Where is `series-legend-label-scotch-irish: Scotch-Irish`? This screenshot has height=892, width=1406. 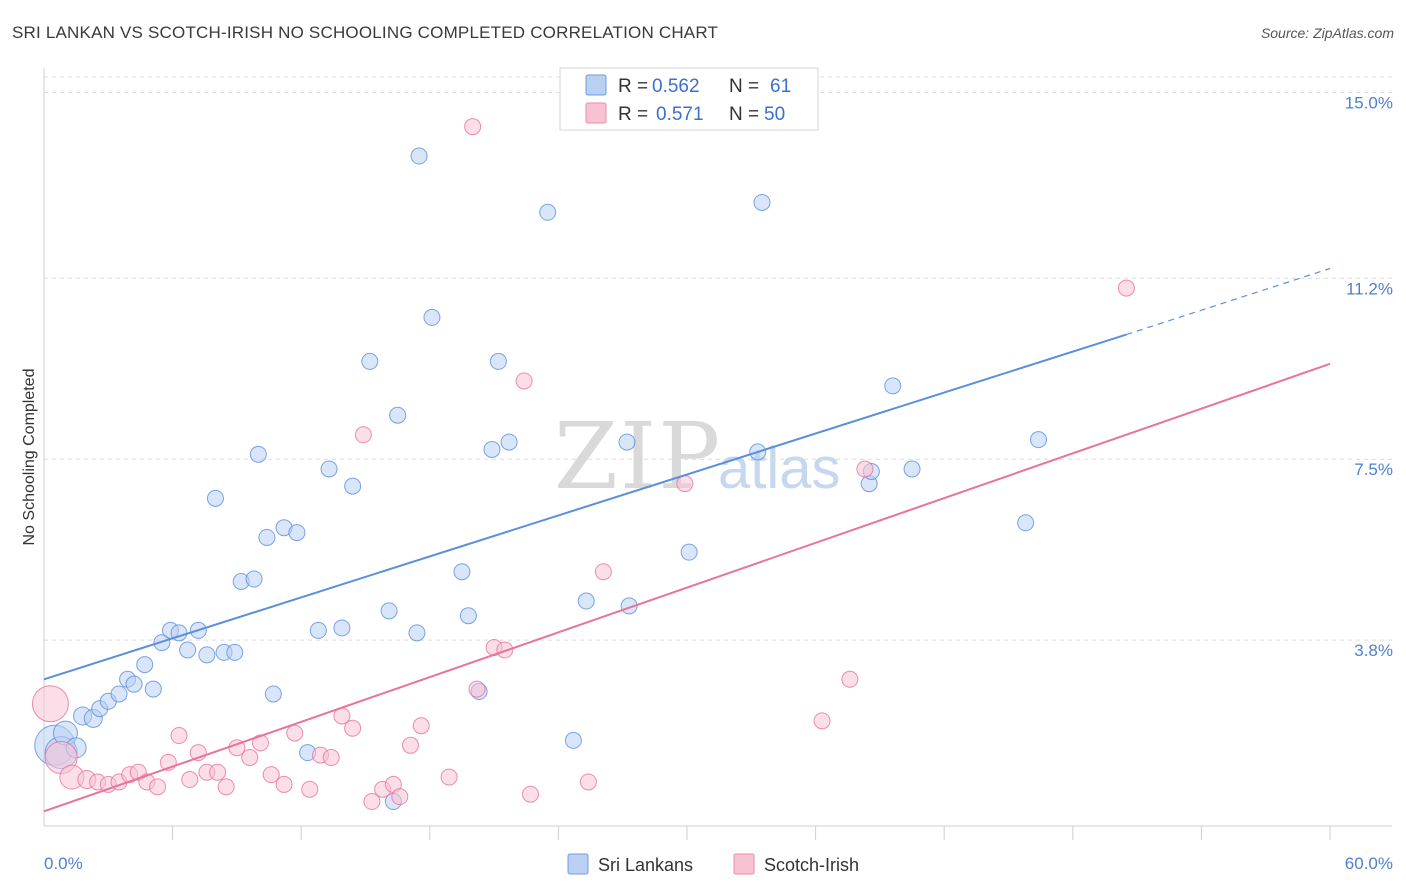 series-legend-label-scotch-irish: Scotch-Irish is located at coordinates (811, 865).